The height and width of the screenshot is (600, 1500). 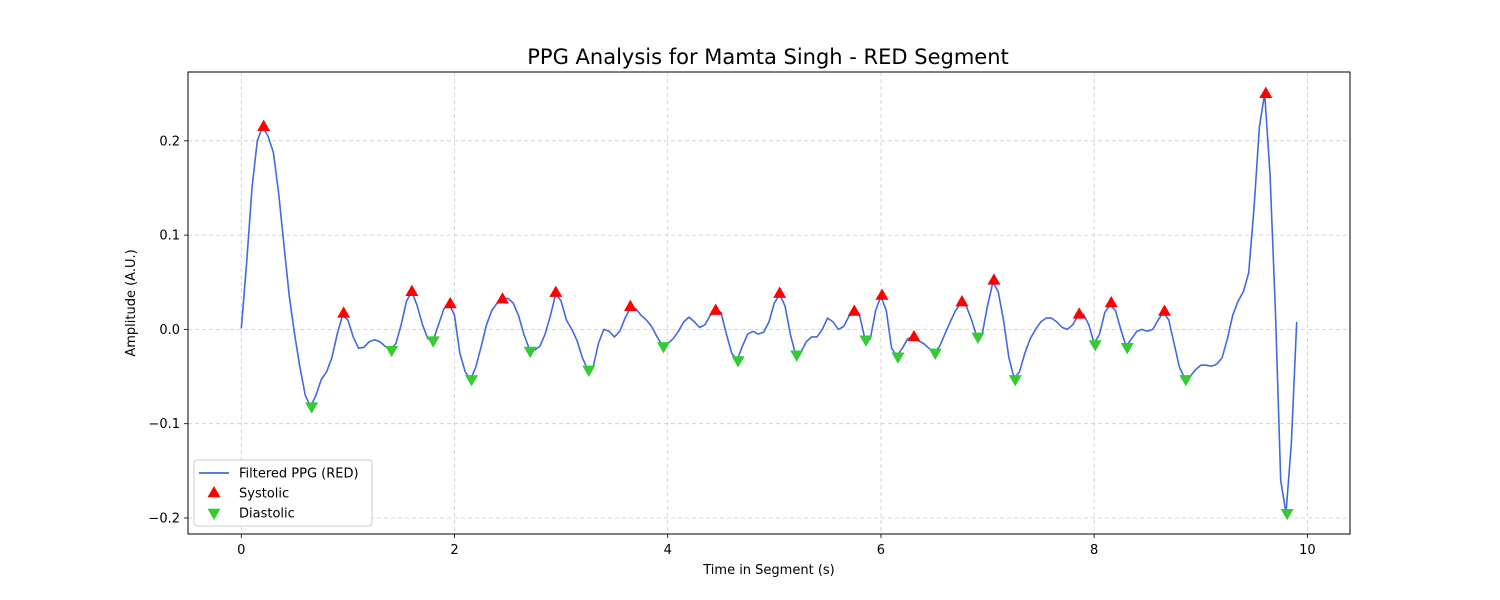 I want to click on x-axis-ticks: 0 2 4 6 8 10, so click(x=776, y=546).